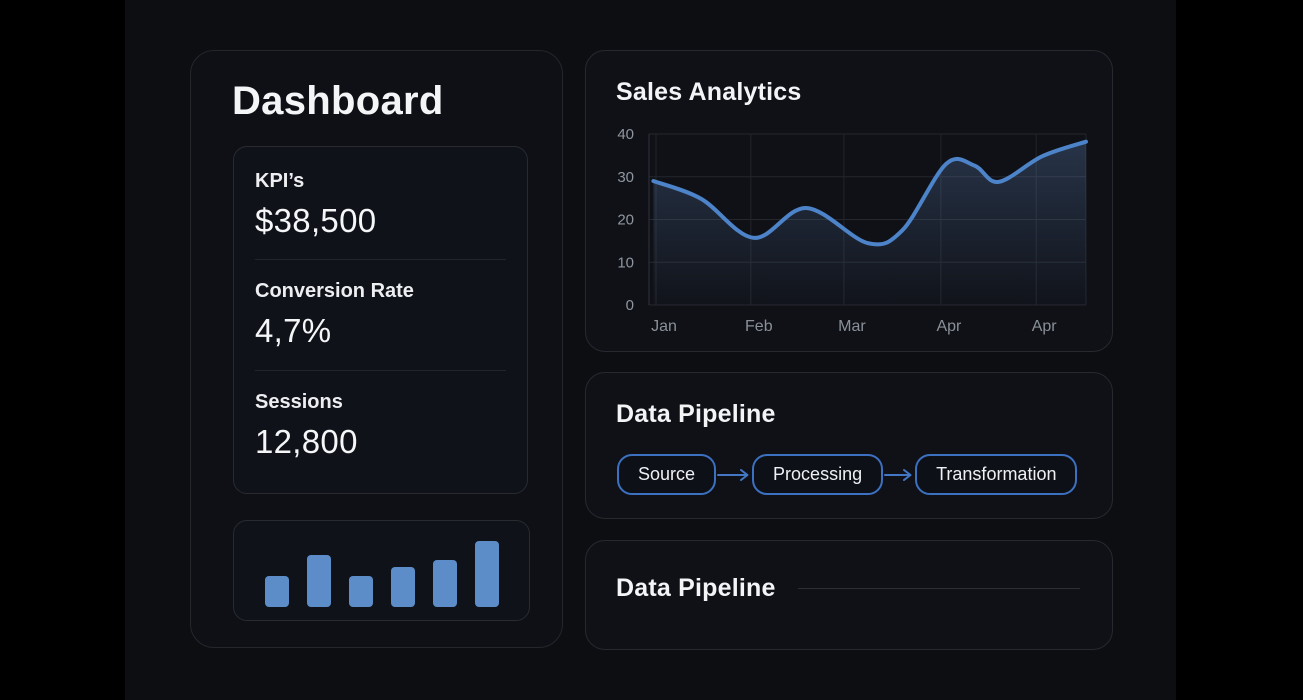 This screenshot has width=1303, height=700. Describe the element at coordinates (818, 474) in the screenshot. I see `pipeline-node-processing: Processing` at that location.